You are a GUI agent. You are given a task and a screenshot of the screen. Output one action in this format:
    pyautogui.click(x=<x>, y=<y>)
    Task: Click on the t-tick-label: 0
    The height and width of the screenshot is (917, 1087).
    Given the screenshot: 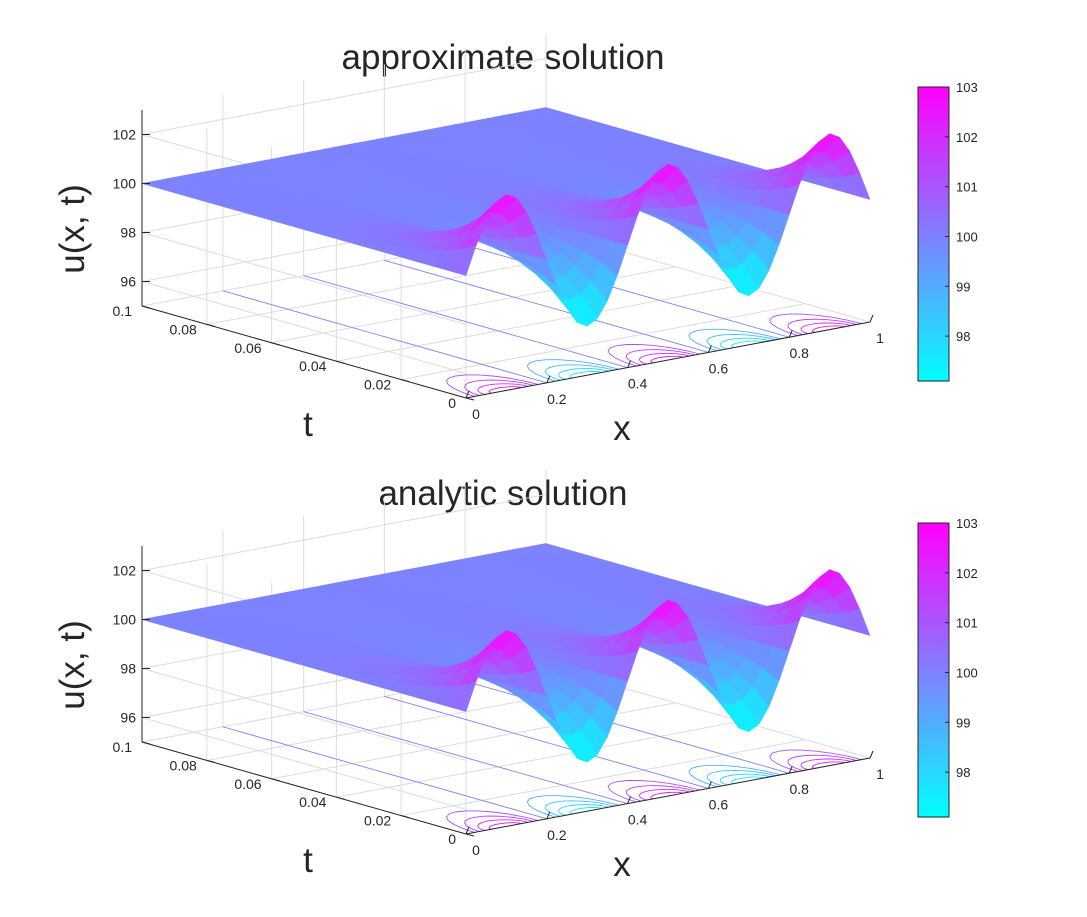 What is the action you would take?
    pyautogui.click(x=452, y=839)
    